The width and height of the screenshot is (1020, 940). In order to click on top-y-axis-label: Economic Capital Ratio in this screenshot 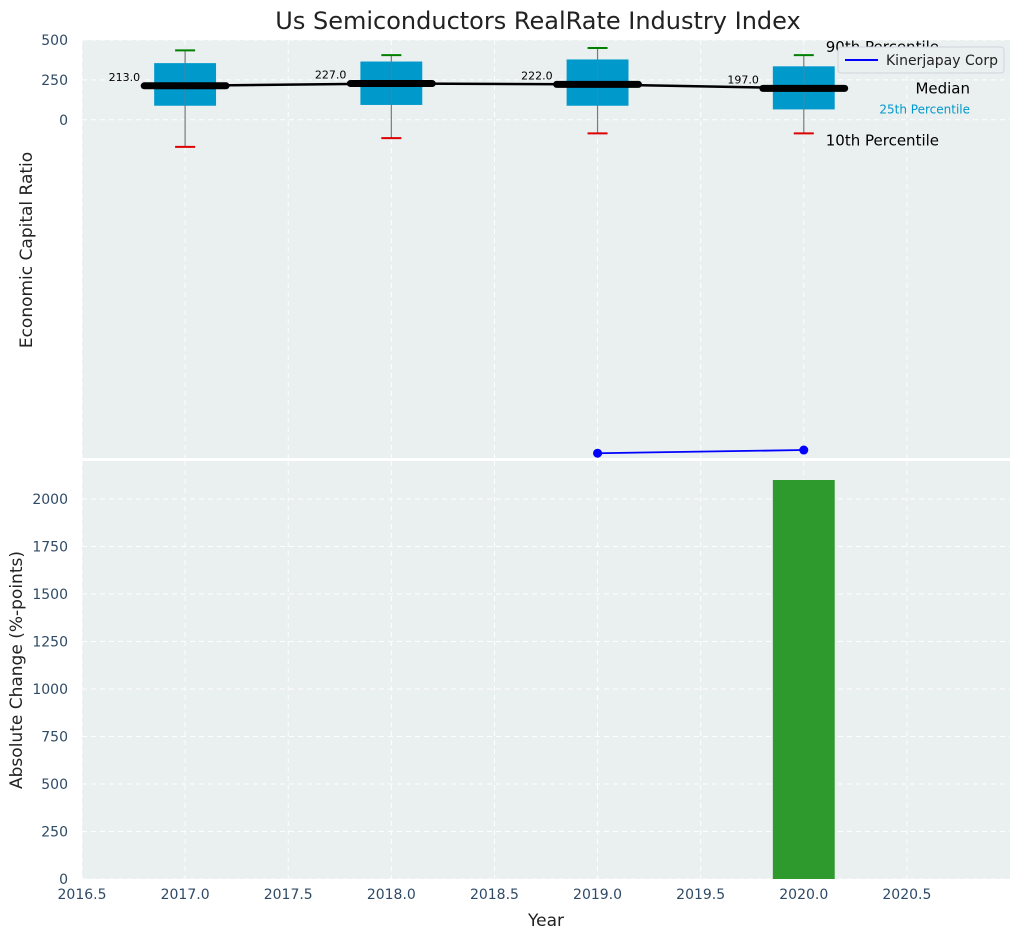, I will do `click(27, 250)`.